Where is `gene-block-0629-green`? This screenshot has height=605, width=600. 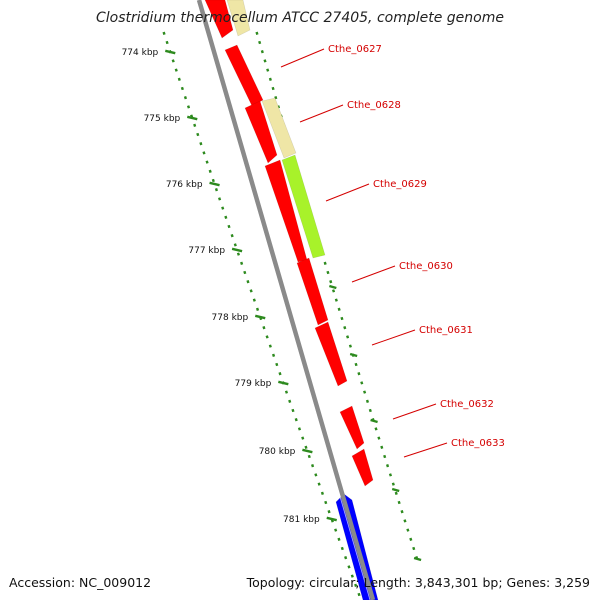 gene-block-0629-green is located at coordinates (303, 206).